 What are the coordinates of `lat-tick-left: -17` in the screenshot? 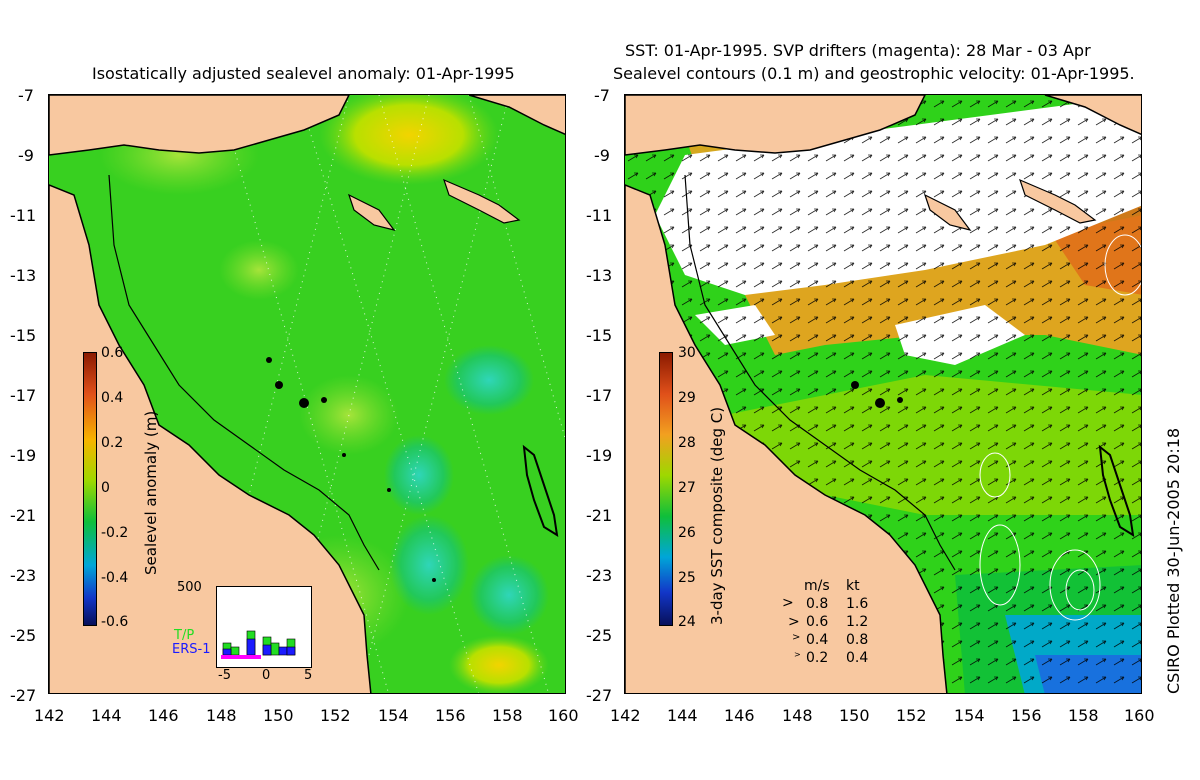 It's located at (23, 395).